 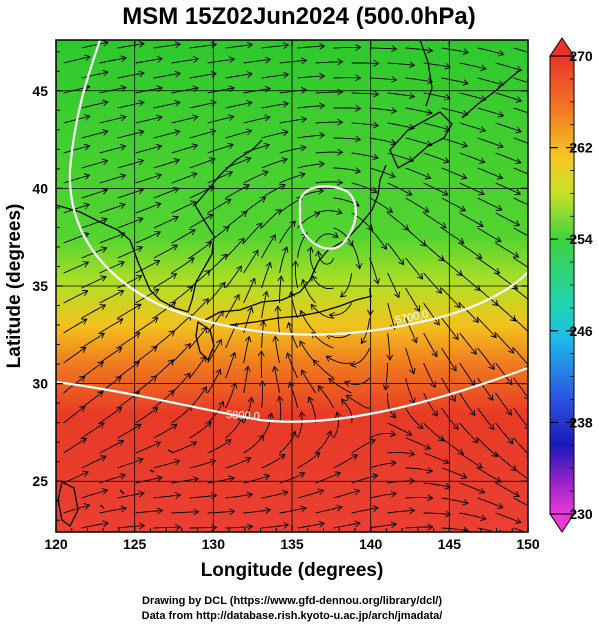 What do you see at coordinates (562, 523) in the screenshot?
I see `colorbar-bottom-arrow` at bounding box center [562, 523].